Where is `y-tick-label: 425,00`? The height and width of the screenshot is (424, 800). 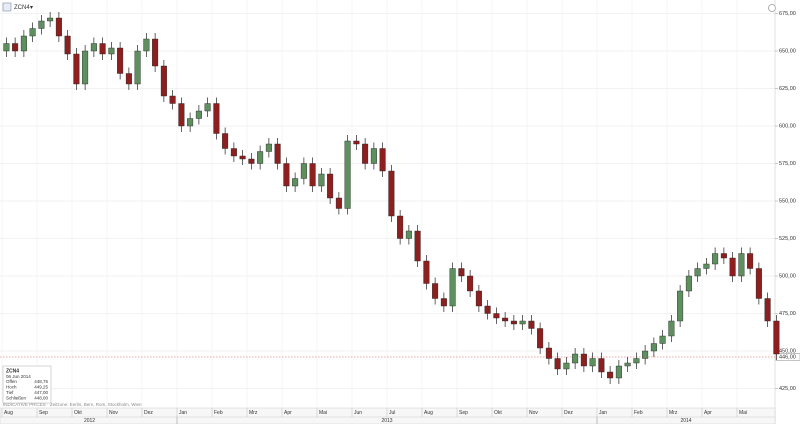 y-tick-label: 425,00 is located at coordinates (787, 389).